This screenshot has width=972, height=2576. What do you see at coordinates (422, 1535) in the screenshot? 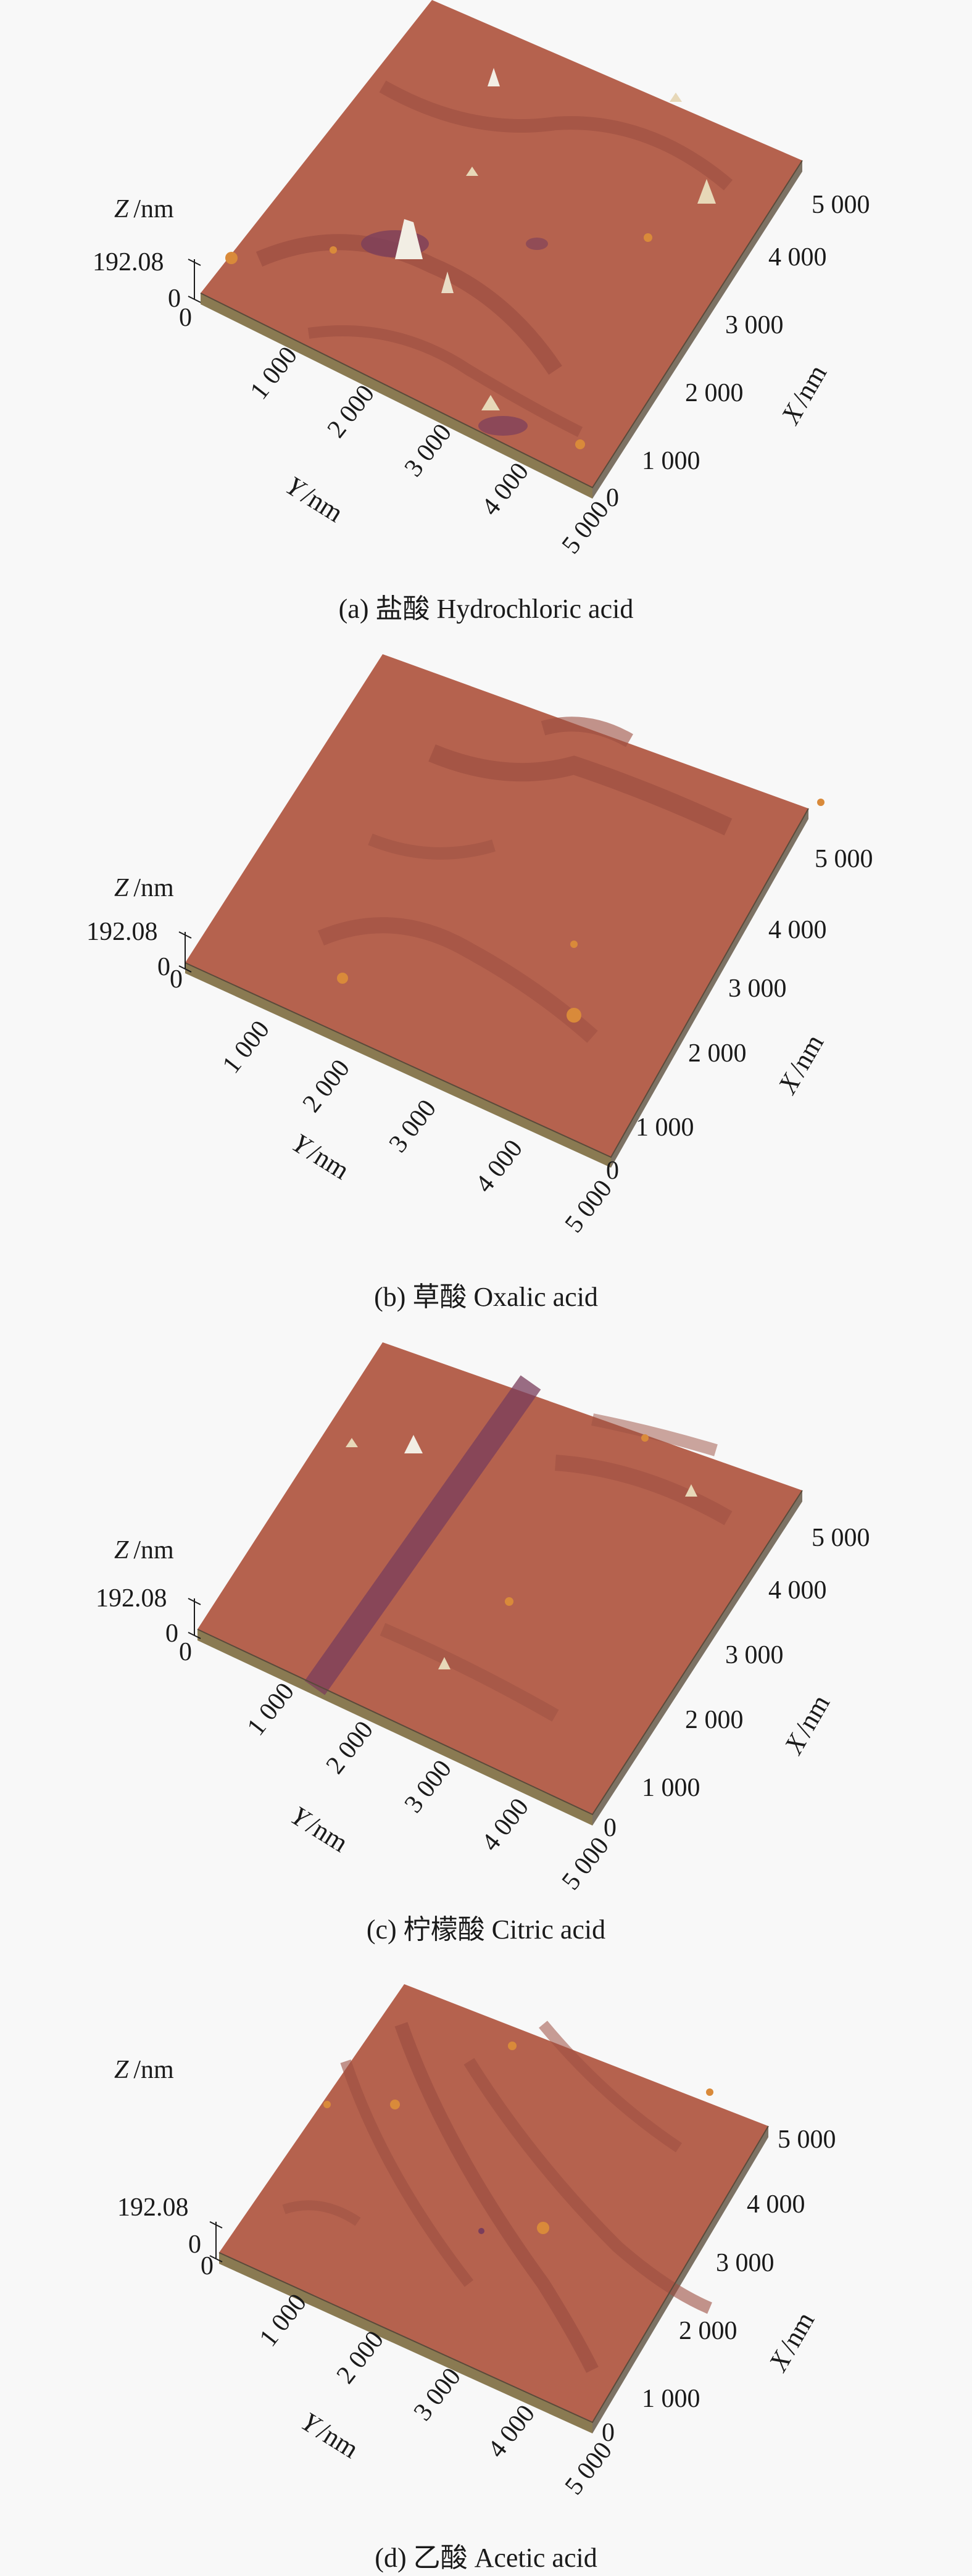
I see `surface-trench` at bounding box center [422, 1535].